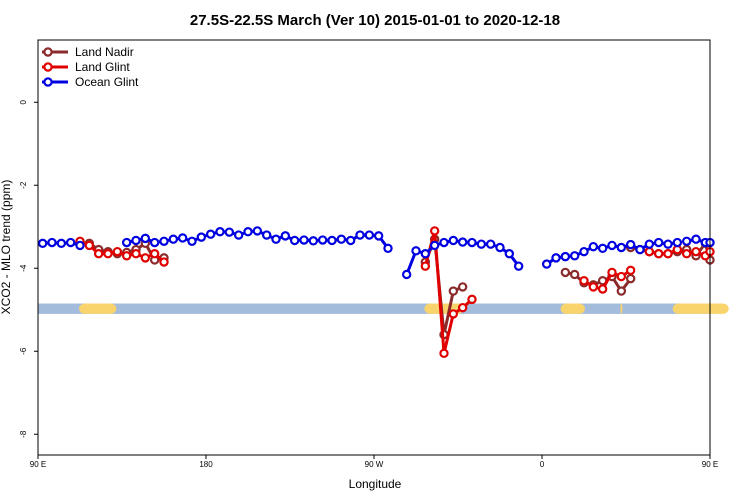 This screenshot has width=750, height=500. Describe the element at coordinates (542, 464) in the screenshot. I see `x-tick-label: 0` at that location.